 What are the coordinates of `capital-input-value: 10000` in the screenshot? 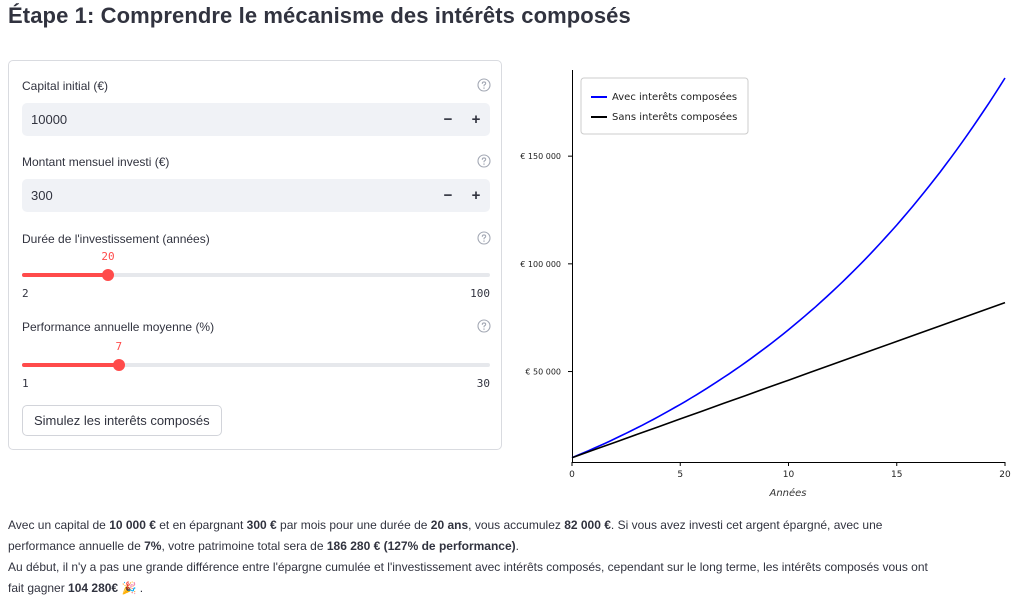 It's located at (49, 119).